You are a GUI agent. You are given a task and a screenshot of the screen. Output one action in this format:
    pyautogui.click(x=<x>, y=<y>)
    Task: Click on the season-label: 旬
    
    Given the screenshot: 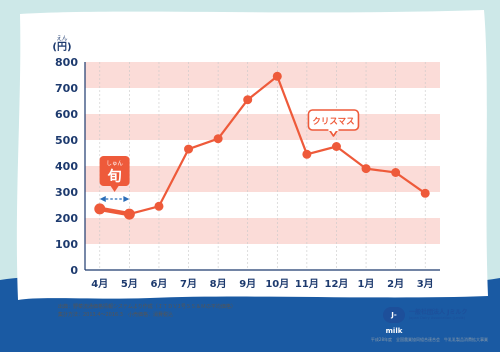 What is the action you would take?
    pyautogui.click(x=114, y=176)
    